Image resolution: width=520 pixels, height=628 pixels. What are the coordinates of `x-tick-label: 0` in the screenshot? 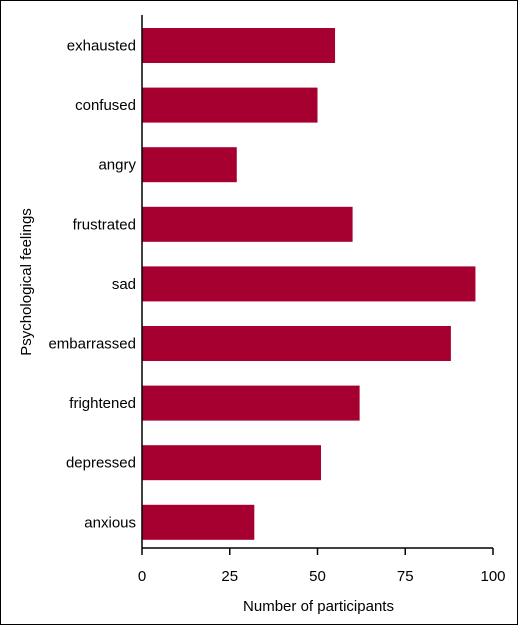 It's located at (142, 576).